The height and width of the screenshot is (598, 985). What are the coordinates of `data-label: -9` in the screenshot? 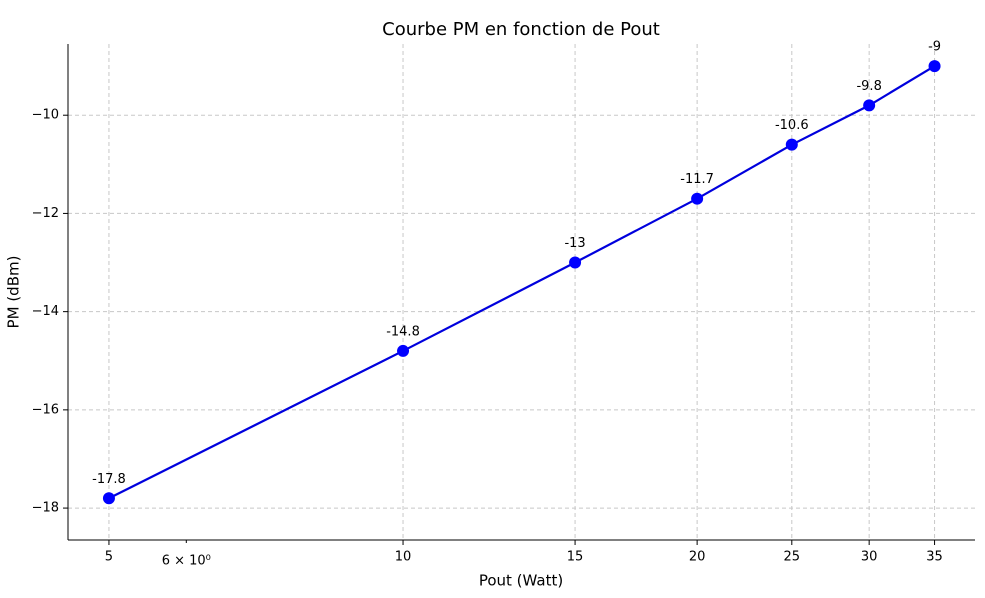 It's located at (934, 47).